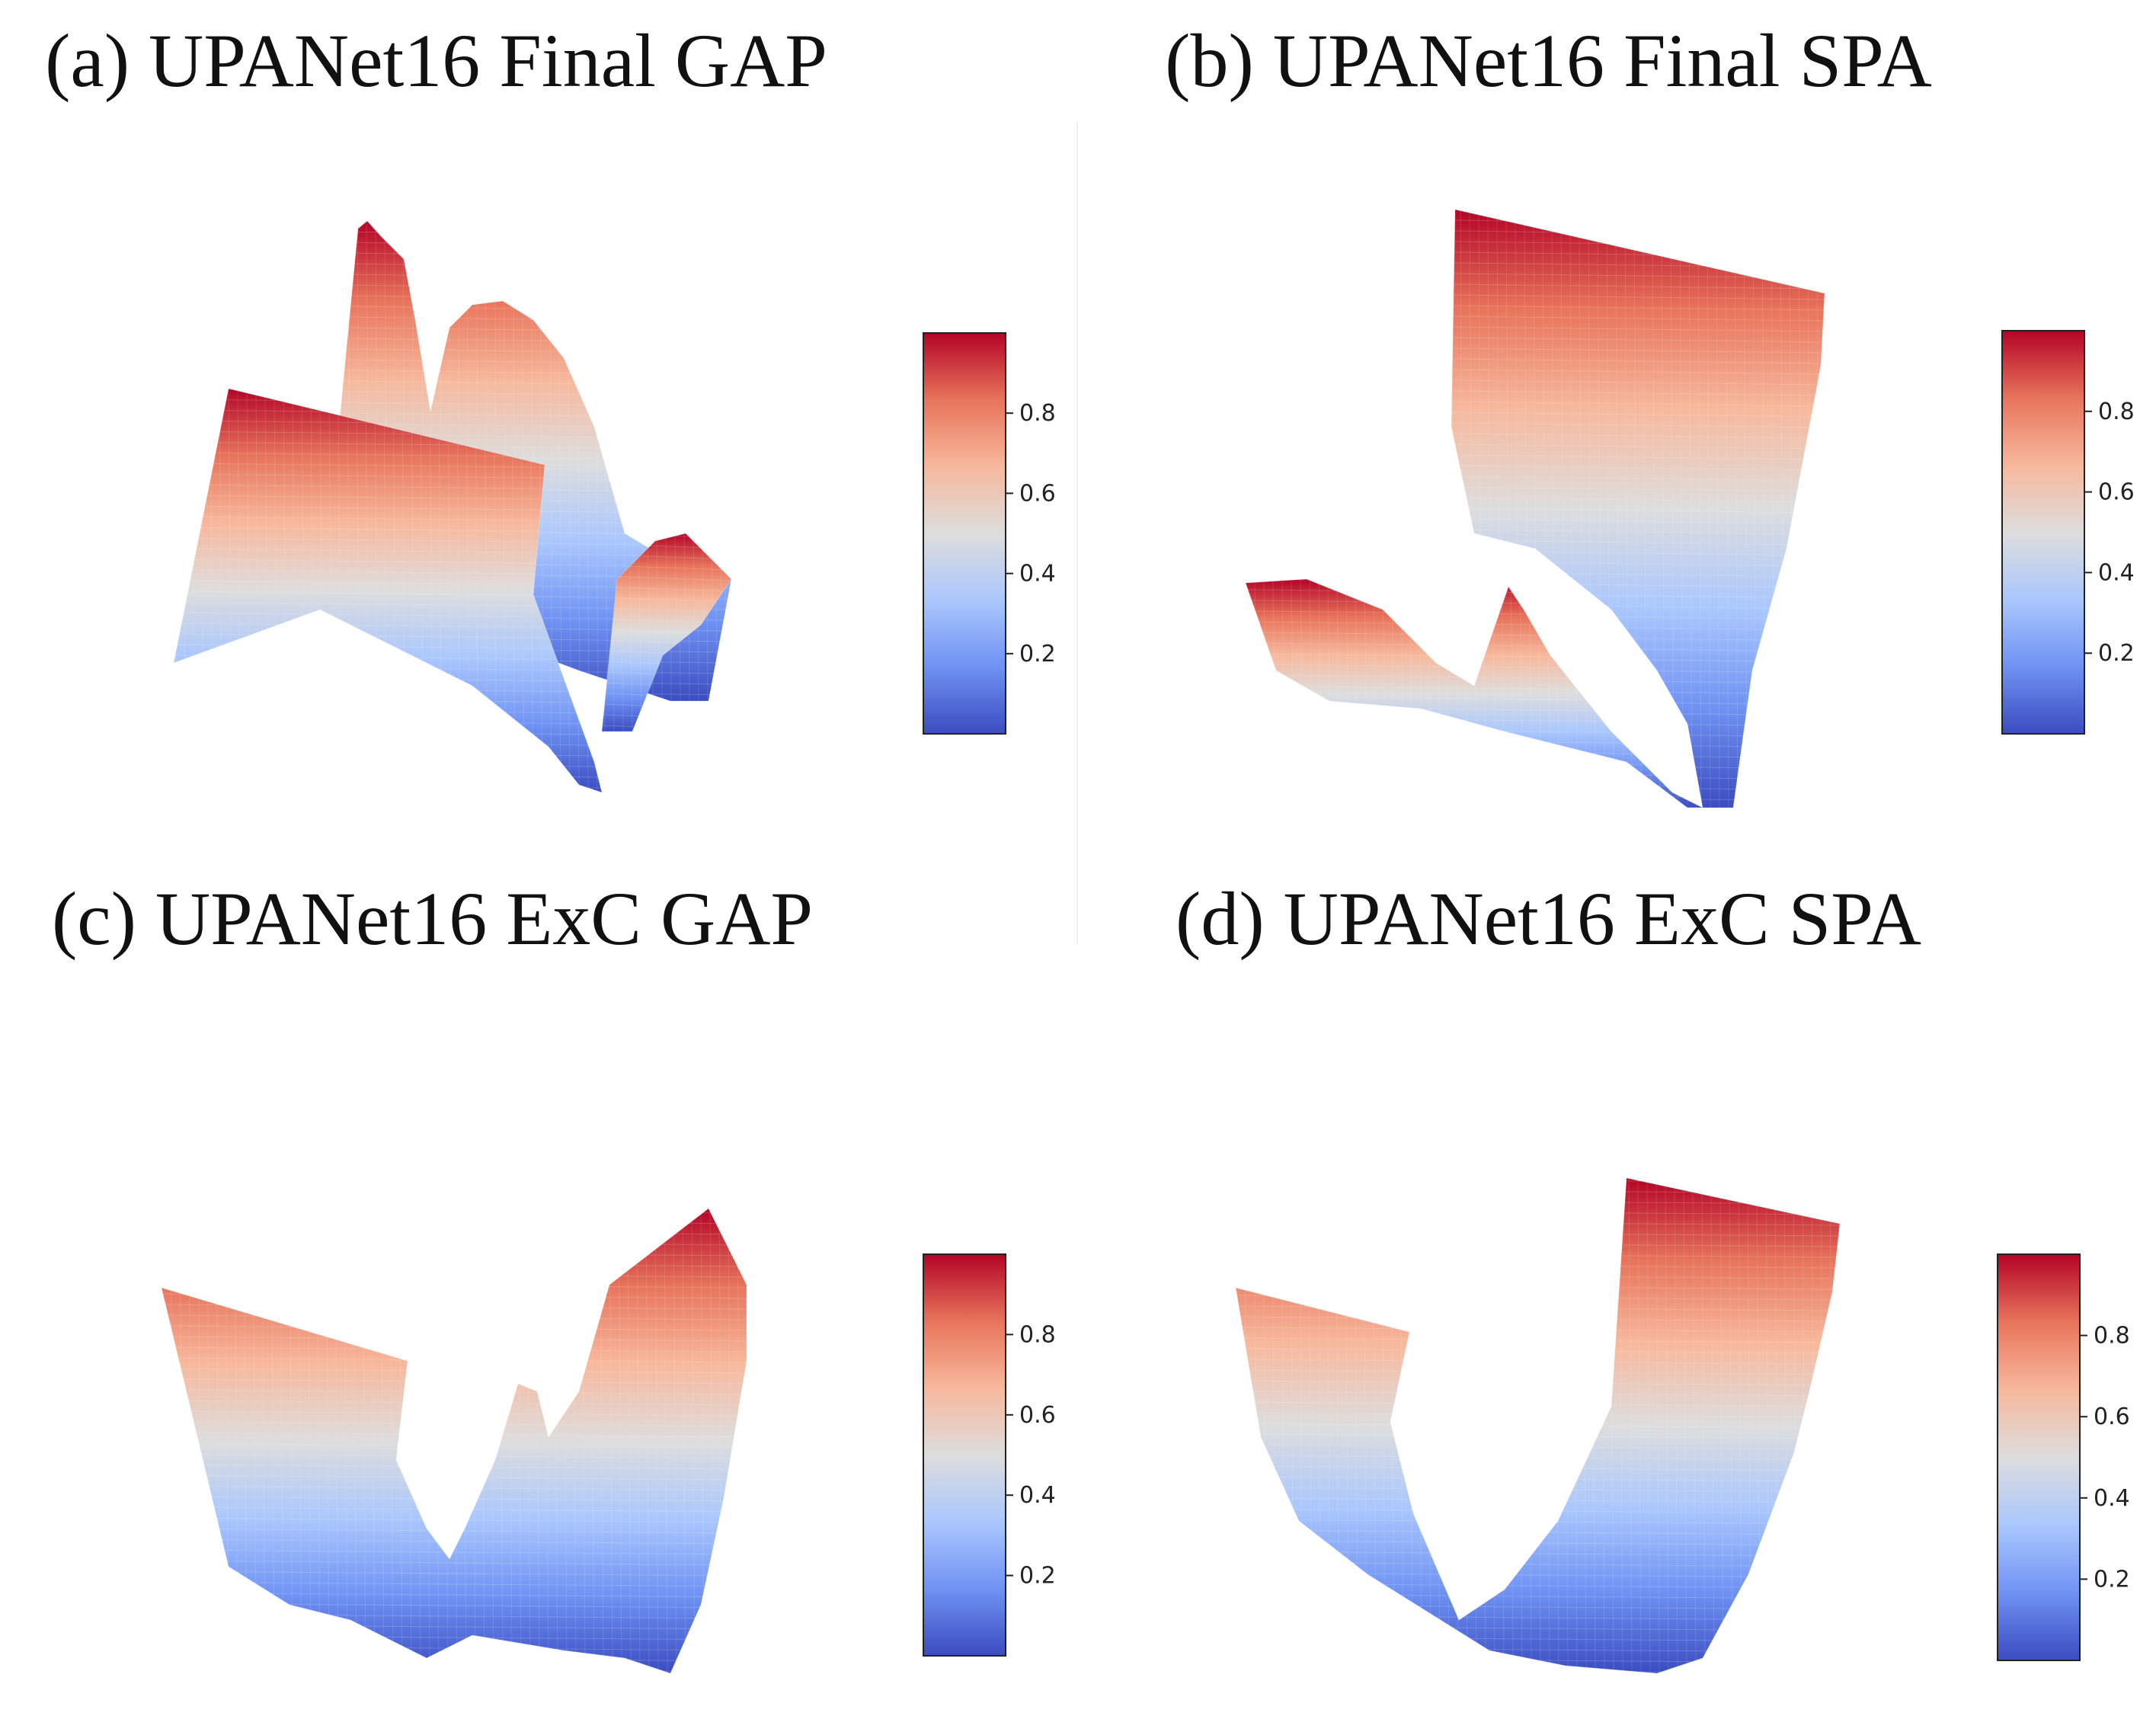 The image size is (2156, 1716). What do you see at coordinates (454, 1441) in the screenshot?
I see `surface-plot-c` at bounding box center [454, 1441].